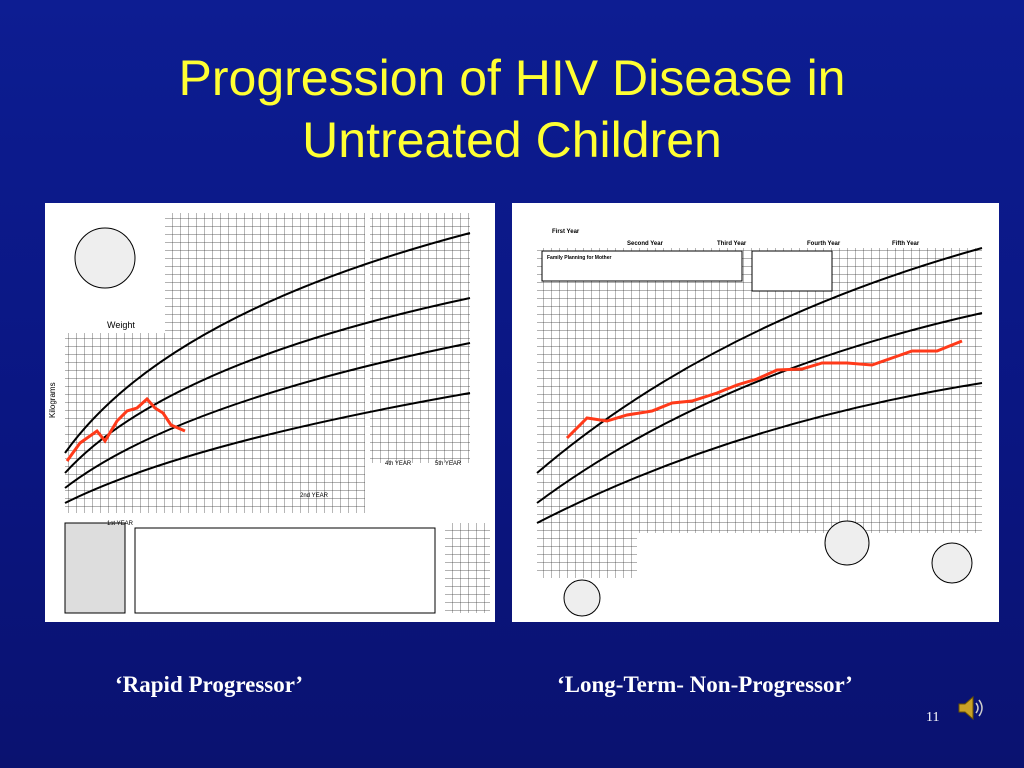  What do you see at coordinates (512, 78) in the screenshot?
I see `title-line: Progression of HIV Disease in` at bounding box center [512, 78].